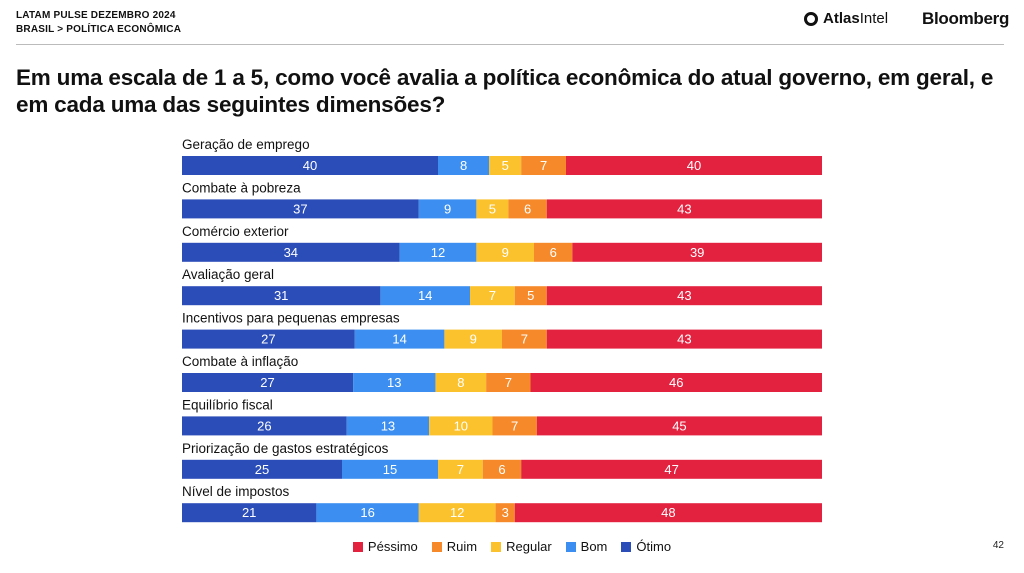  I want to click on data-label-nivel-de-impostos-ruim: 3, so click(505, 512).